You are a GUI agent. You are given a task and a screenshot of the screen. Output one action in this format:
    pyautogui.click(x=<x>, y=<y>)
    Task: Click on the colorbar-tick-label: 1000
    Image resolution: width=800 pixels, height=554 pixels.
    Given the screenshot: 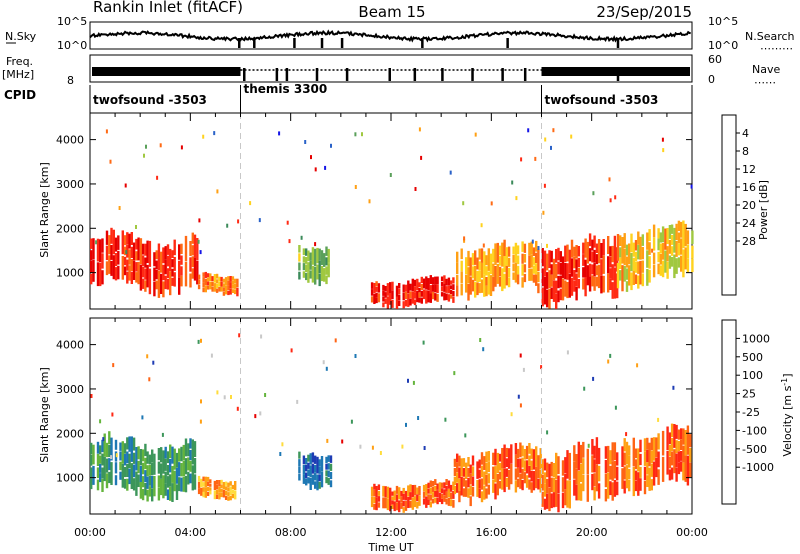 What is the action you would take?
    pyautogui.click(x=756, y=338)
    